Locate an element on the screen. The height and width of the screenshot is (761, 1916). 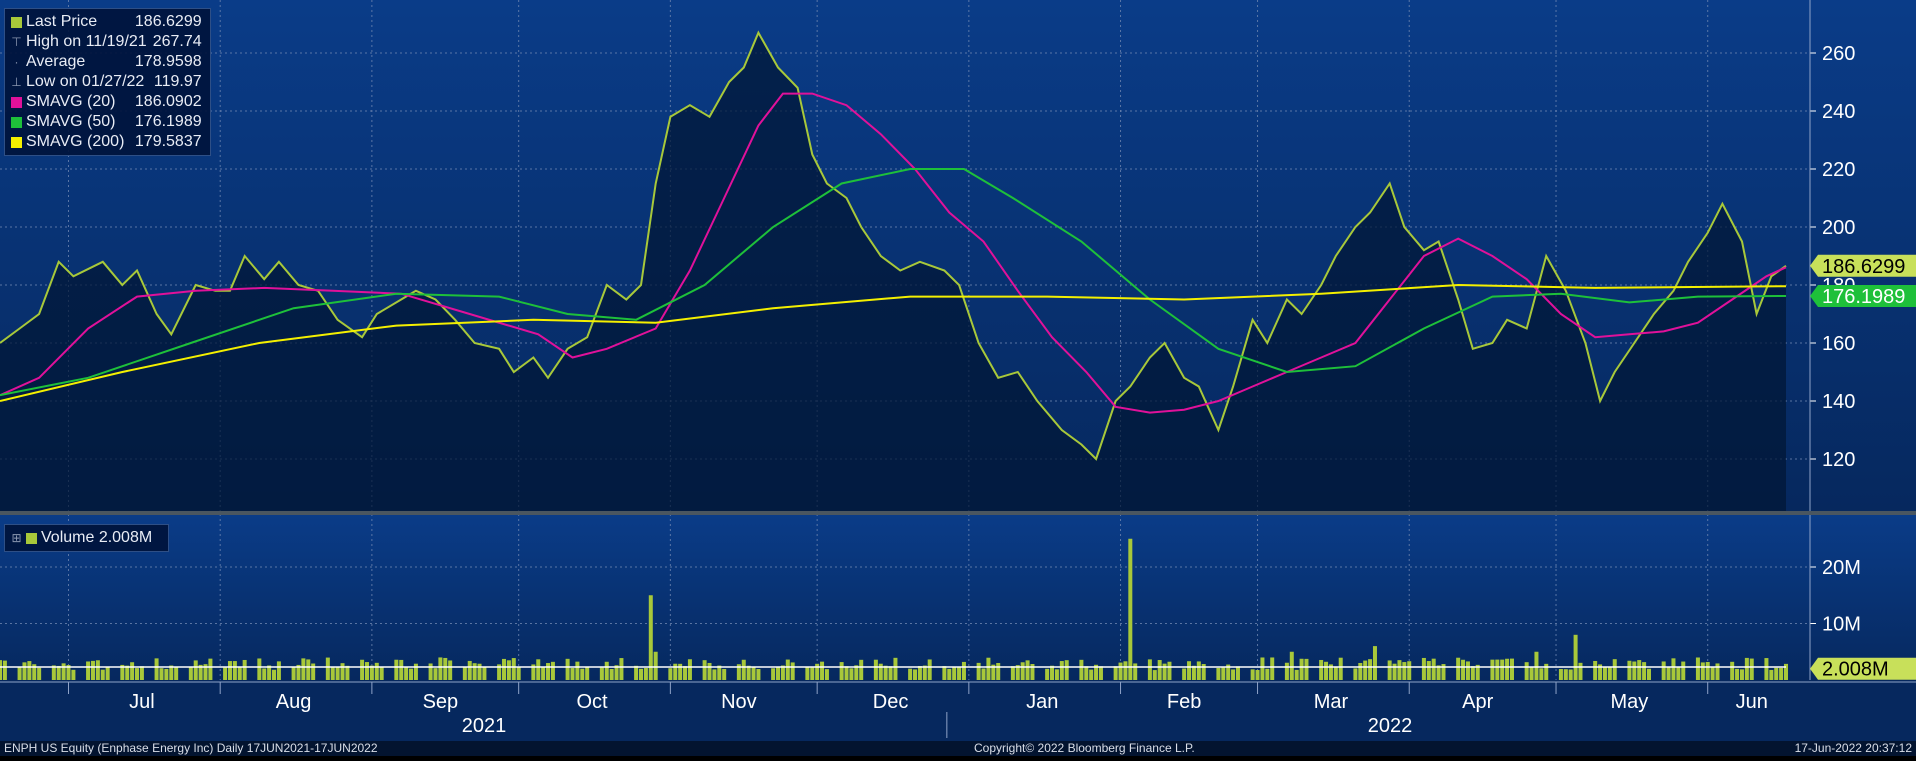
month-label: Aug is located at coordinates (294, 702).